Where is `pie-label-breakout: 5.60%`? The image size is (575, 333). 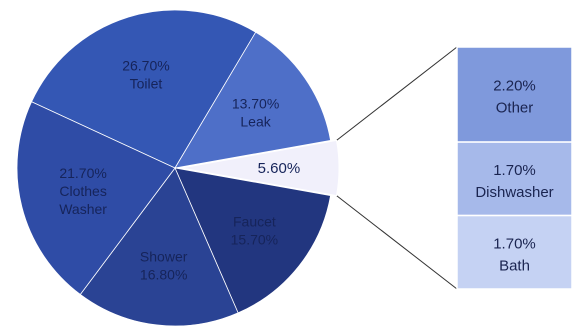
pie-label-breakout: 5.60% is located at coordinates (279, 168).